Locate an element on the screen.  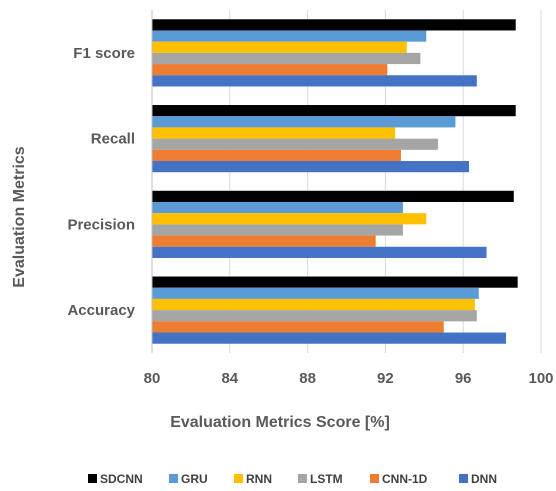
x-axis-title: Evaluation Metrics Score [%] is located at coordinates (280, 422).